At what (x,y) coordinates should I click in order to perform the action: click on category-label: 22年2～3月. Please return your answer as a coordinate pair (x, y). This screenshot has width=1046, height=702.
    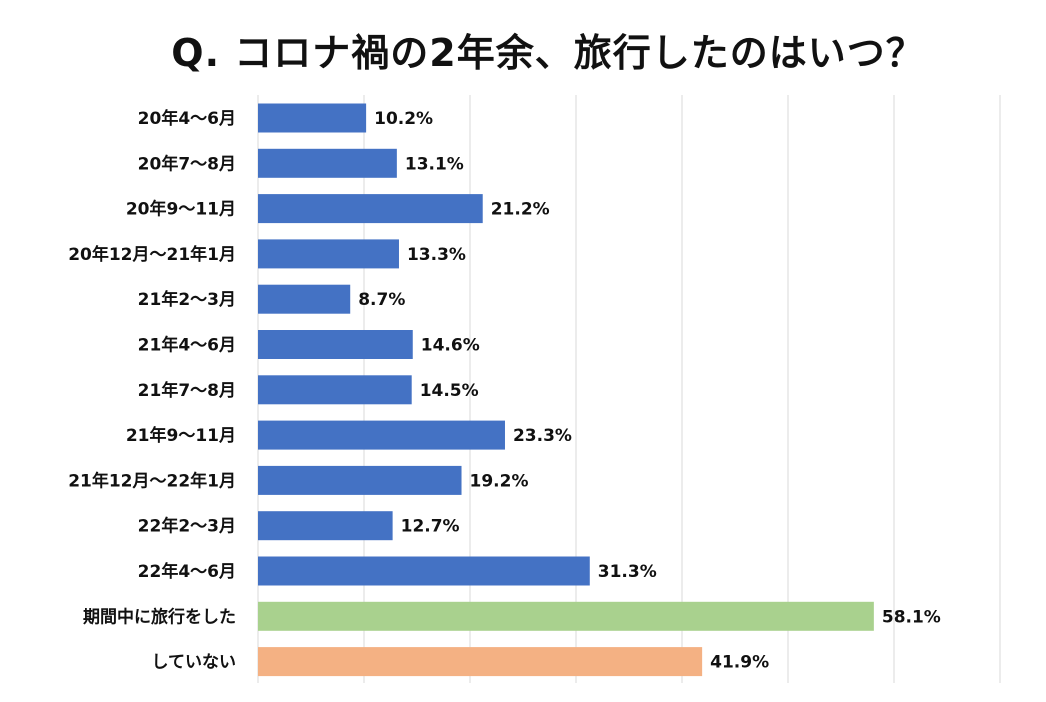
    Looking at the image, I should click on (187, 526).